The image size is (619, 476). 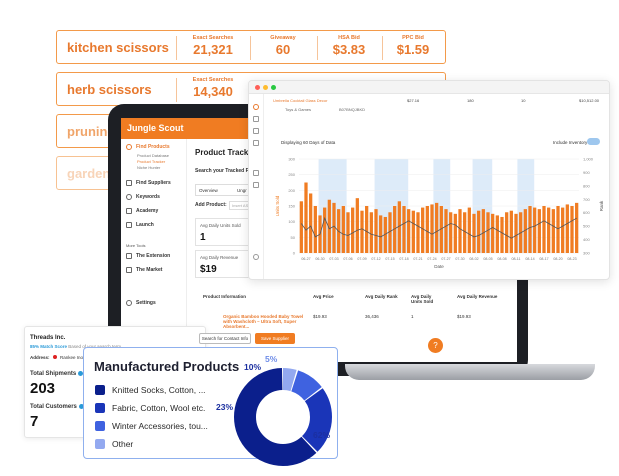 I want to click on y-tick-label: 50, so click(x=293, y=237).